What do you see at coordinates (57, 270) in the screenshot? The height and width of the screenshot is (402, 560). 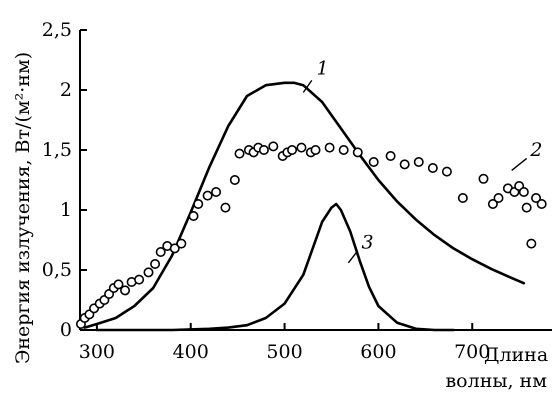 I see `y-tick-label: 0,5` at bounding box center [57, 270].